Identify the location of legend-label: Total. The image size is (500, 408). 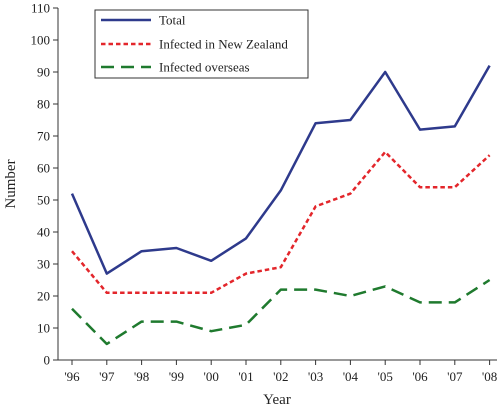
(172, 20).